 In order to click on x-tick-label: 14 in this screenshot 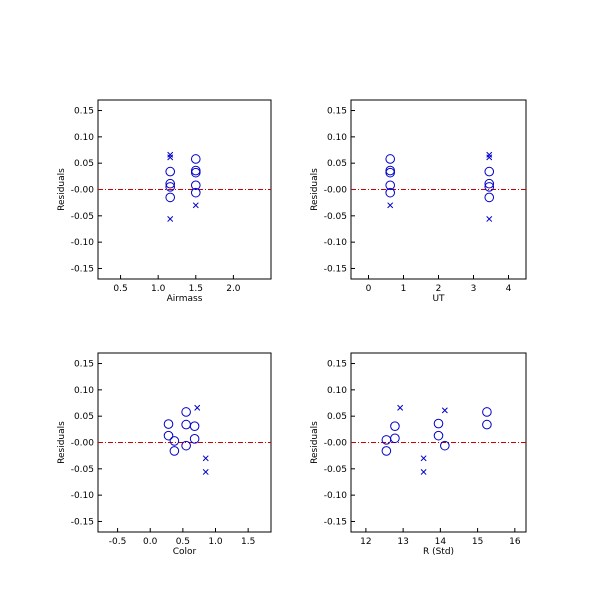, I will do `click(441, 542)`.